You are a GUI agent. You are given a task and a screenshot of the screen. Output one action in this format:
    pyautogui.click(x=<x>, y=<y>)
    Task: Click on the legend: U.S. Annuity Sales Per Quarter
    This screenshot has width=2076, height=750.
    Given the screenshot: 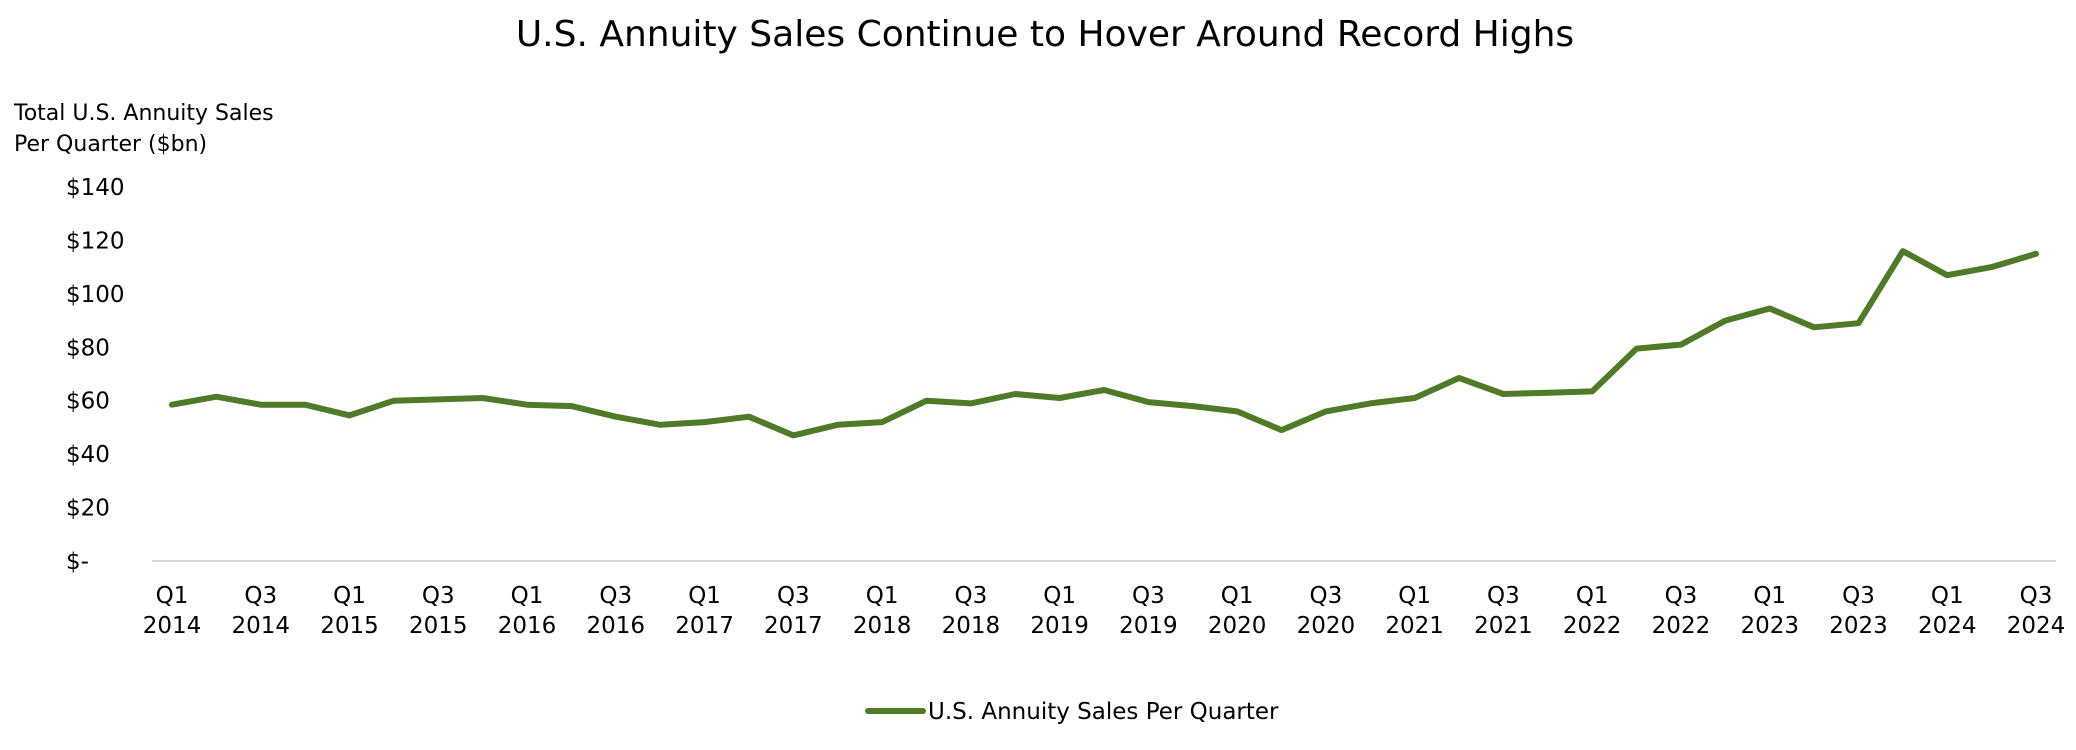 What is the action you would take?
    pyautogui.click(x=1072, y=712)
    